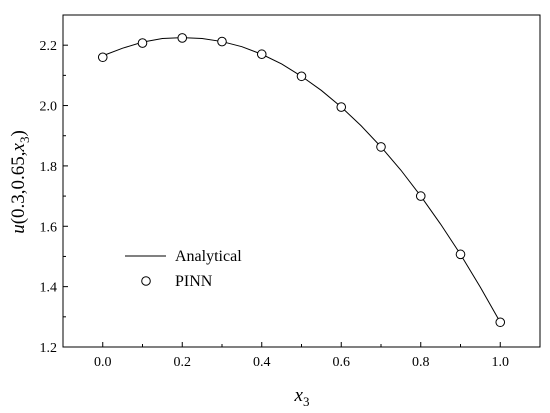 The image size is (550, 413). I want to click on y-axis-label-func: u, so click(18, 229).